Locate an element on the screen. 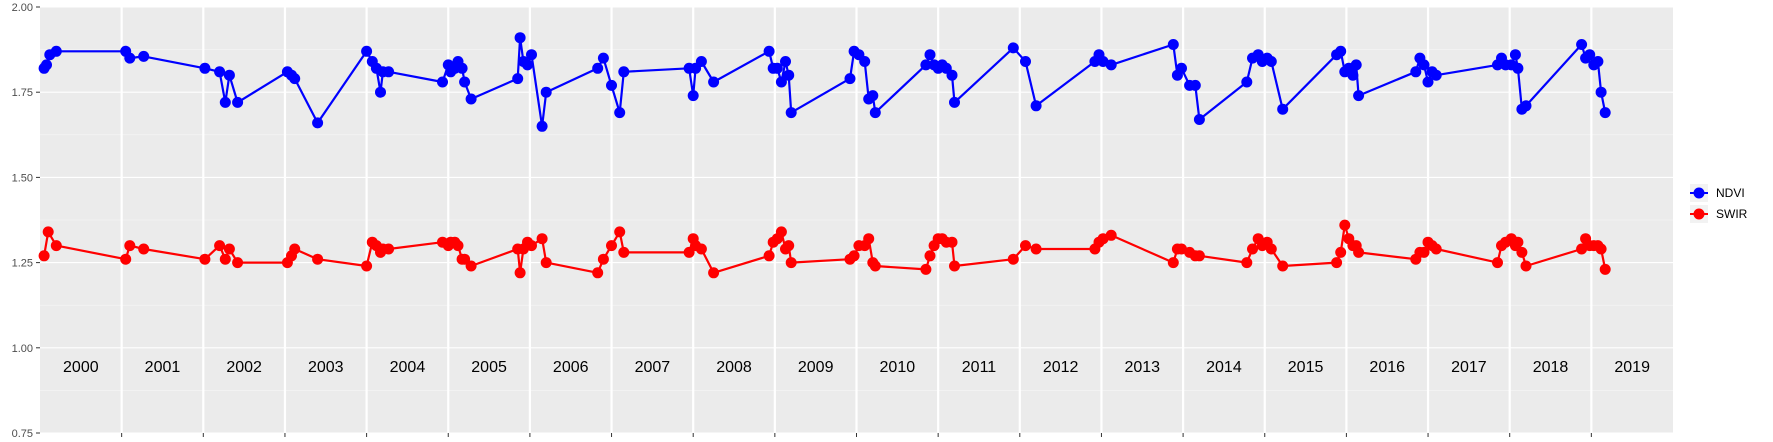 Image resolution: width=1773 pixels, height=442 pixels. swir-legend-label: SWIR is located at coordinates (1732, 214).